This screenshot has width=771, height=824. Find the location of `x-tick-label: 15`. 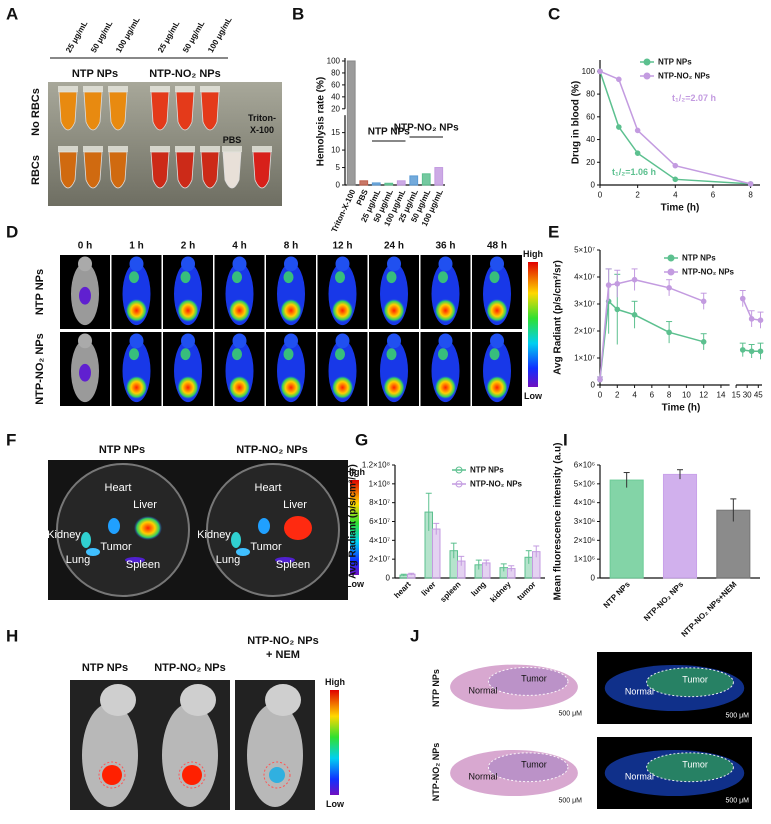

x-tick-label: 15 is located at coordinates (736, 395).